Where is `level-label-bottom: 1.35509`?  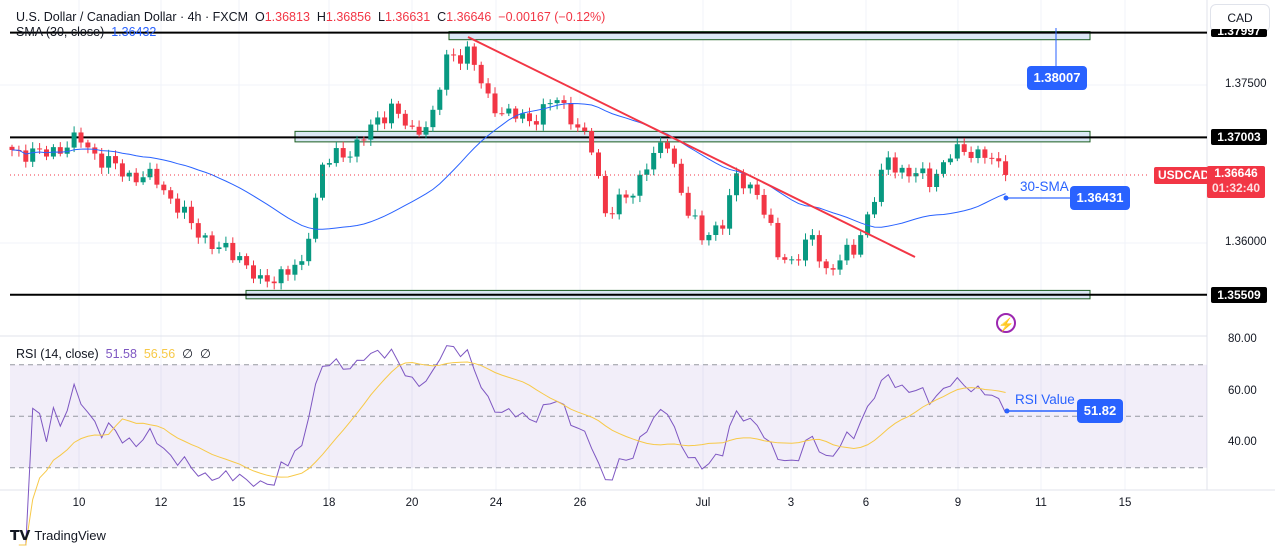 level-label-bottom: 1.35509 is located at coordinates (1239, 295).